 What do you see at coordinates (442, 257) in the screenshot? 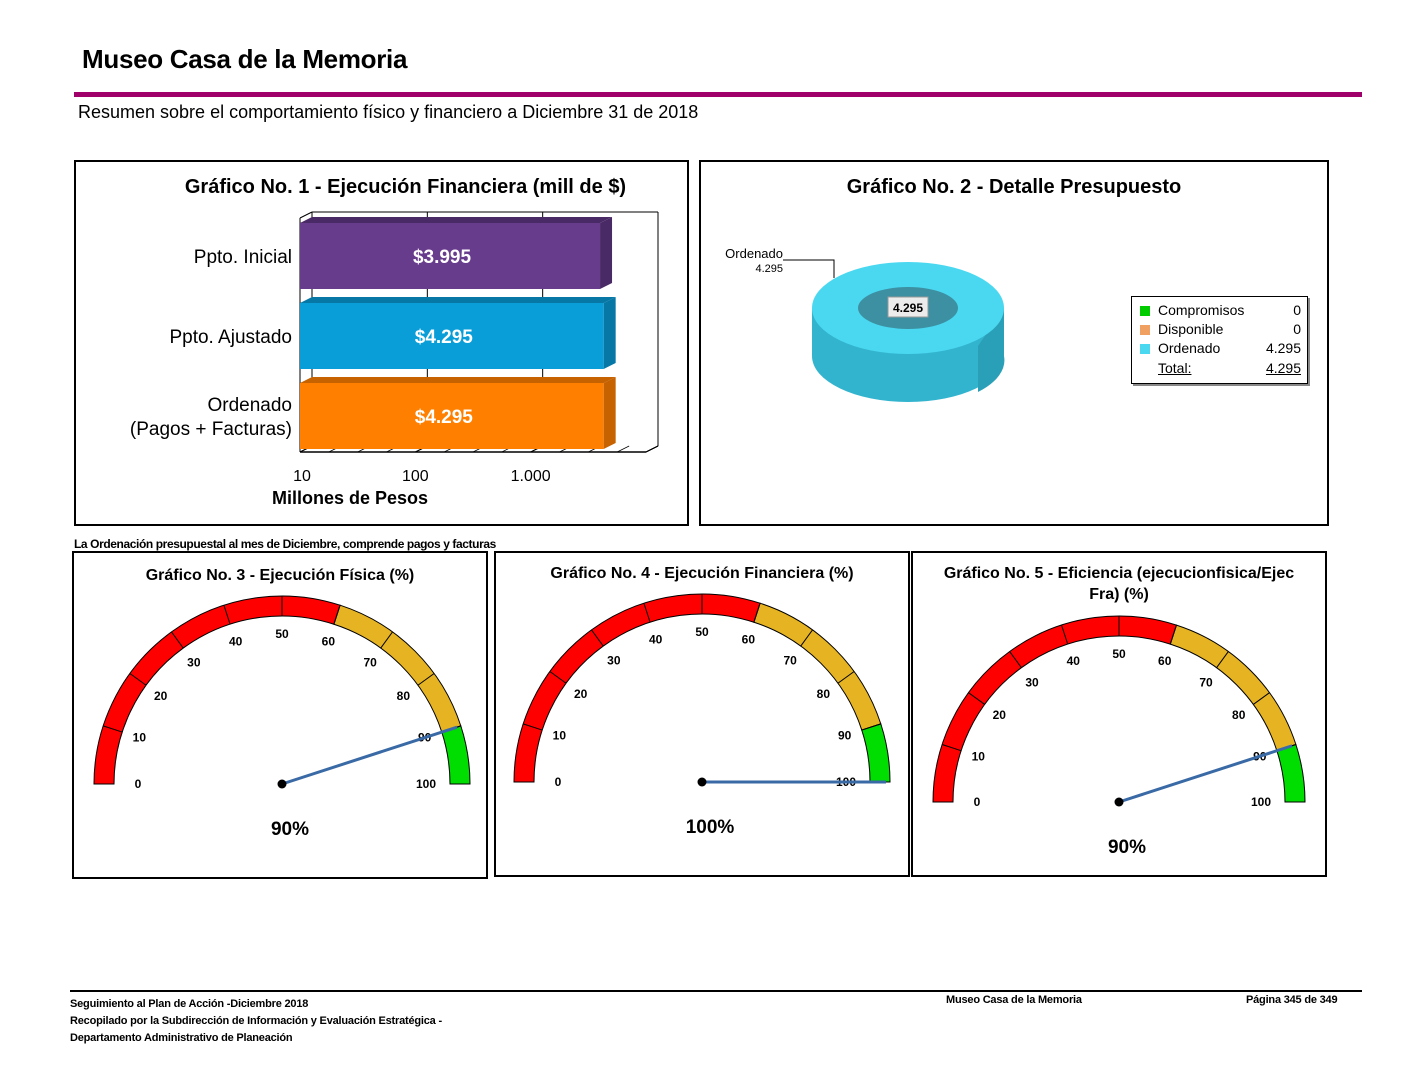
I see `bar-value-label-1: $3.995` at bounding box center [442, 257].